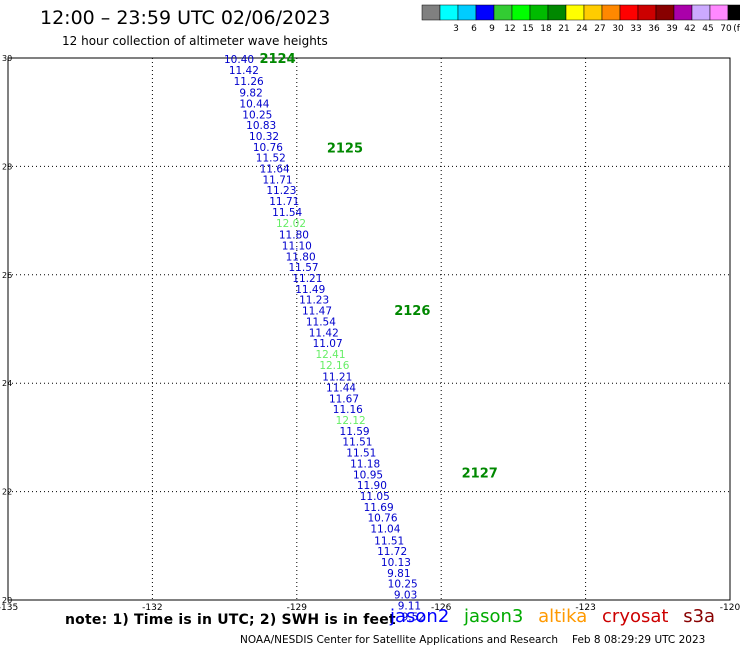  Describe the element at coordinates (726, 29) in the screenshot. I see `color-scale-tick-label: 70` at that location.